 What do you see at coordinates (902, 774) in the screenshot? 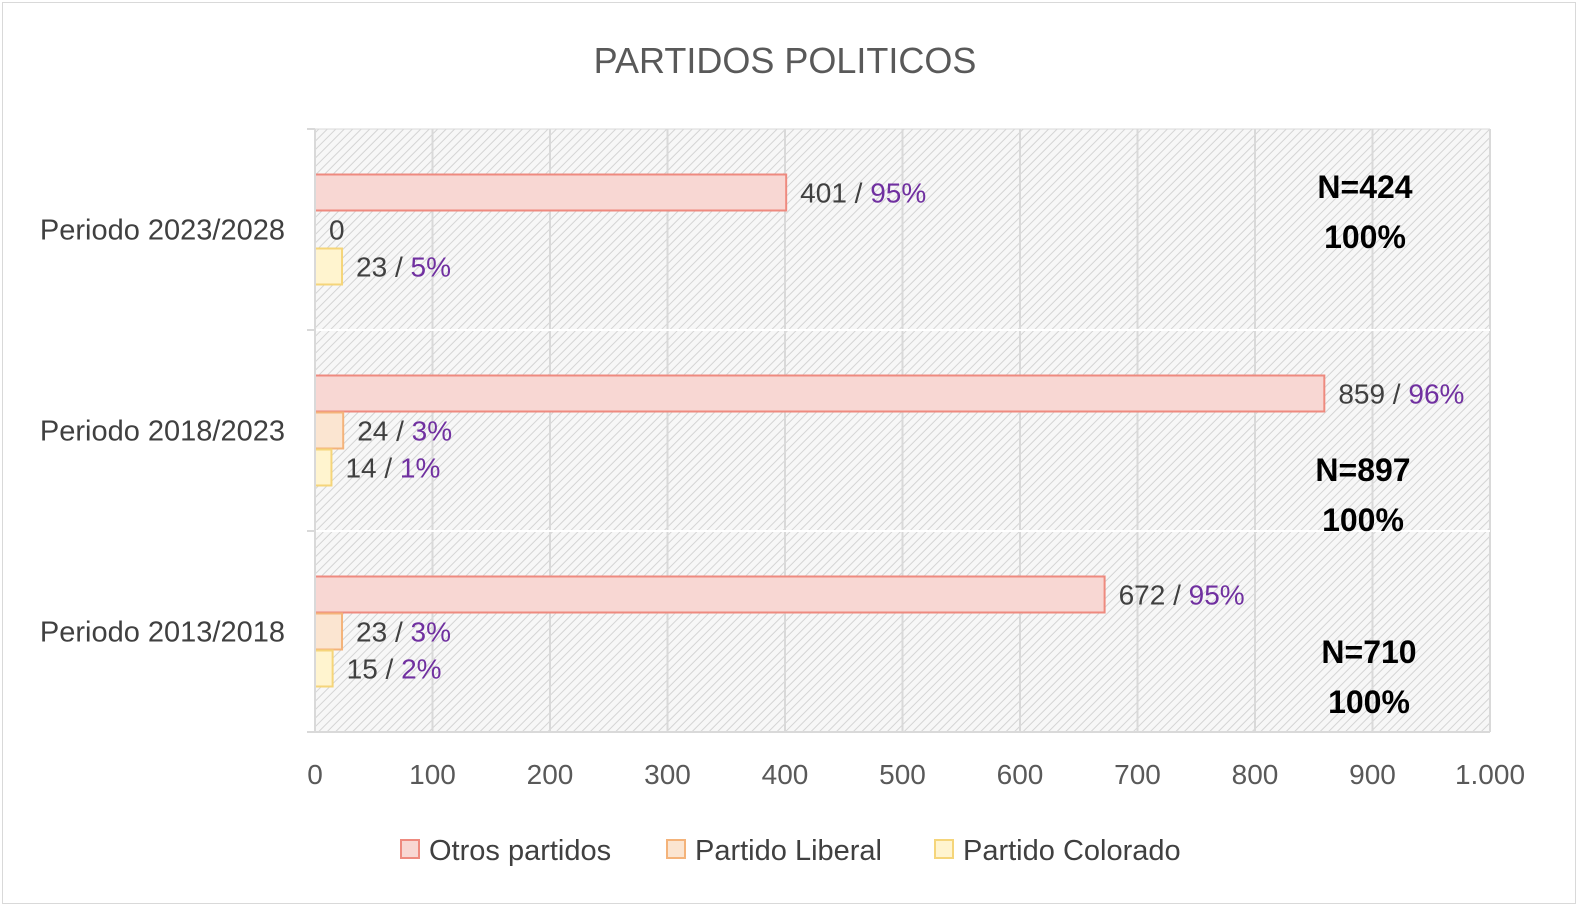
I see `x-tick-label: 500` at bounding box center [902, 774].